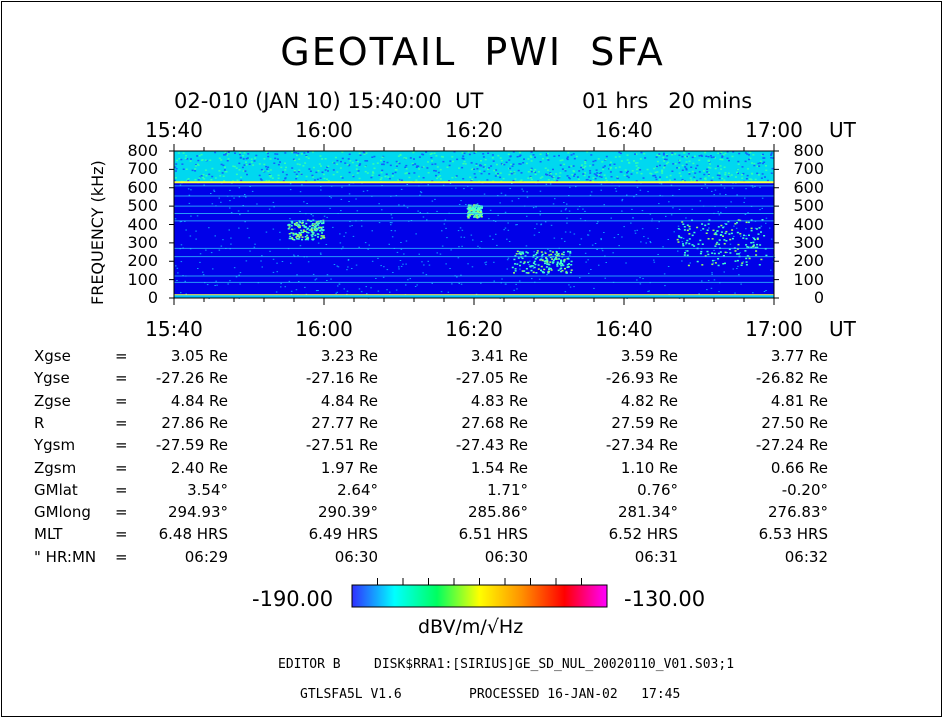  Describe the element at coordinates (344, 422) in the screenshot. I see `param-value: 27.77 Re` at that location.